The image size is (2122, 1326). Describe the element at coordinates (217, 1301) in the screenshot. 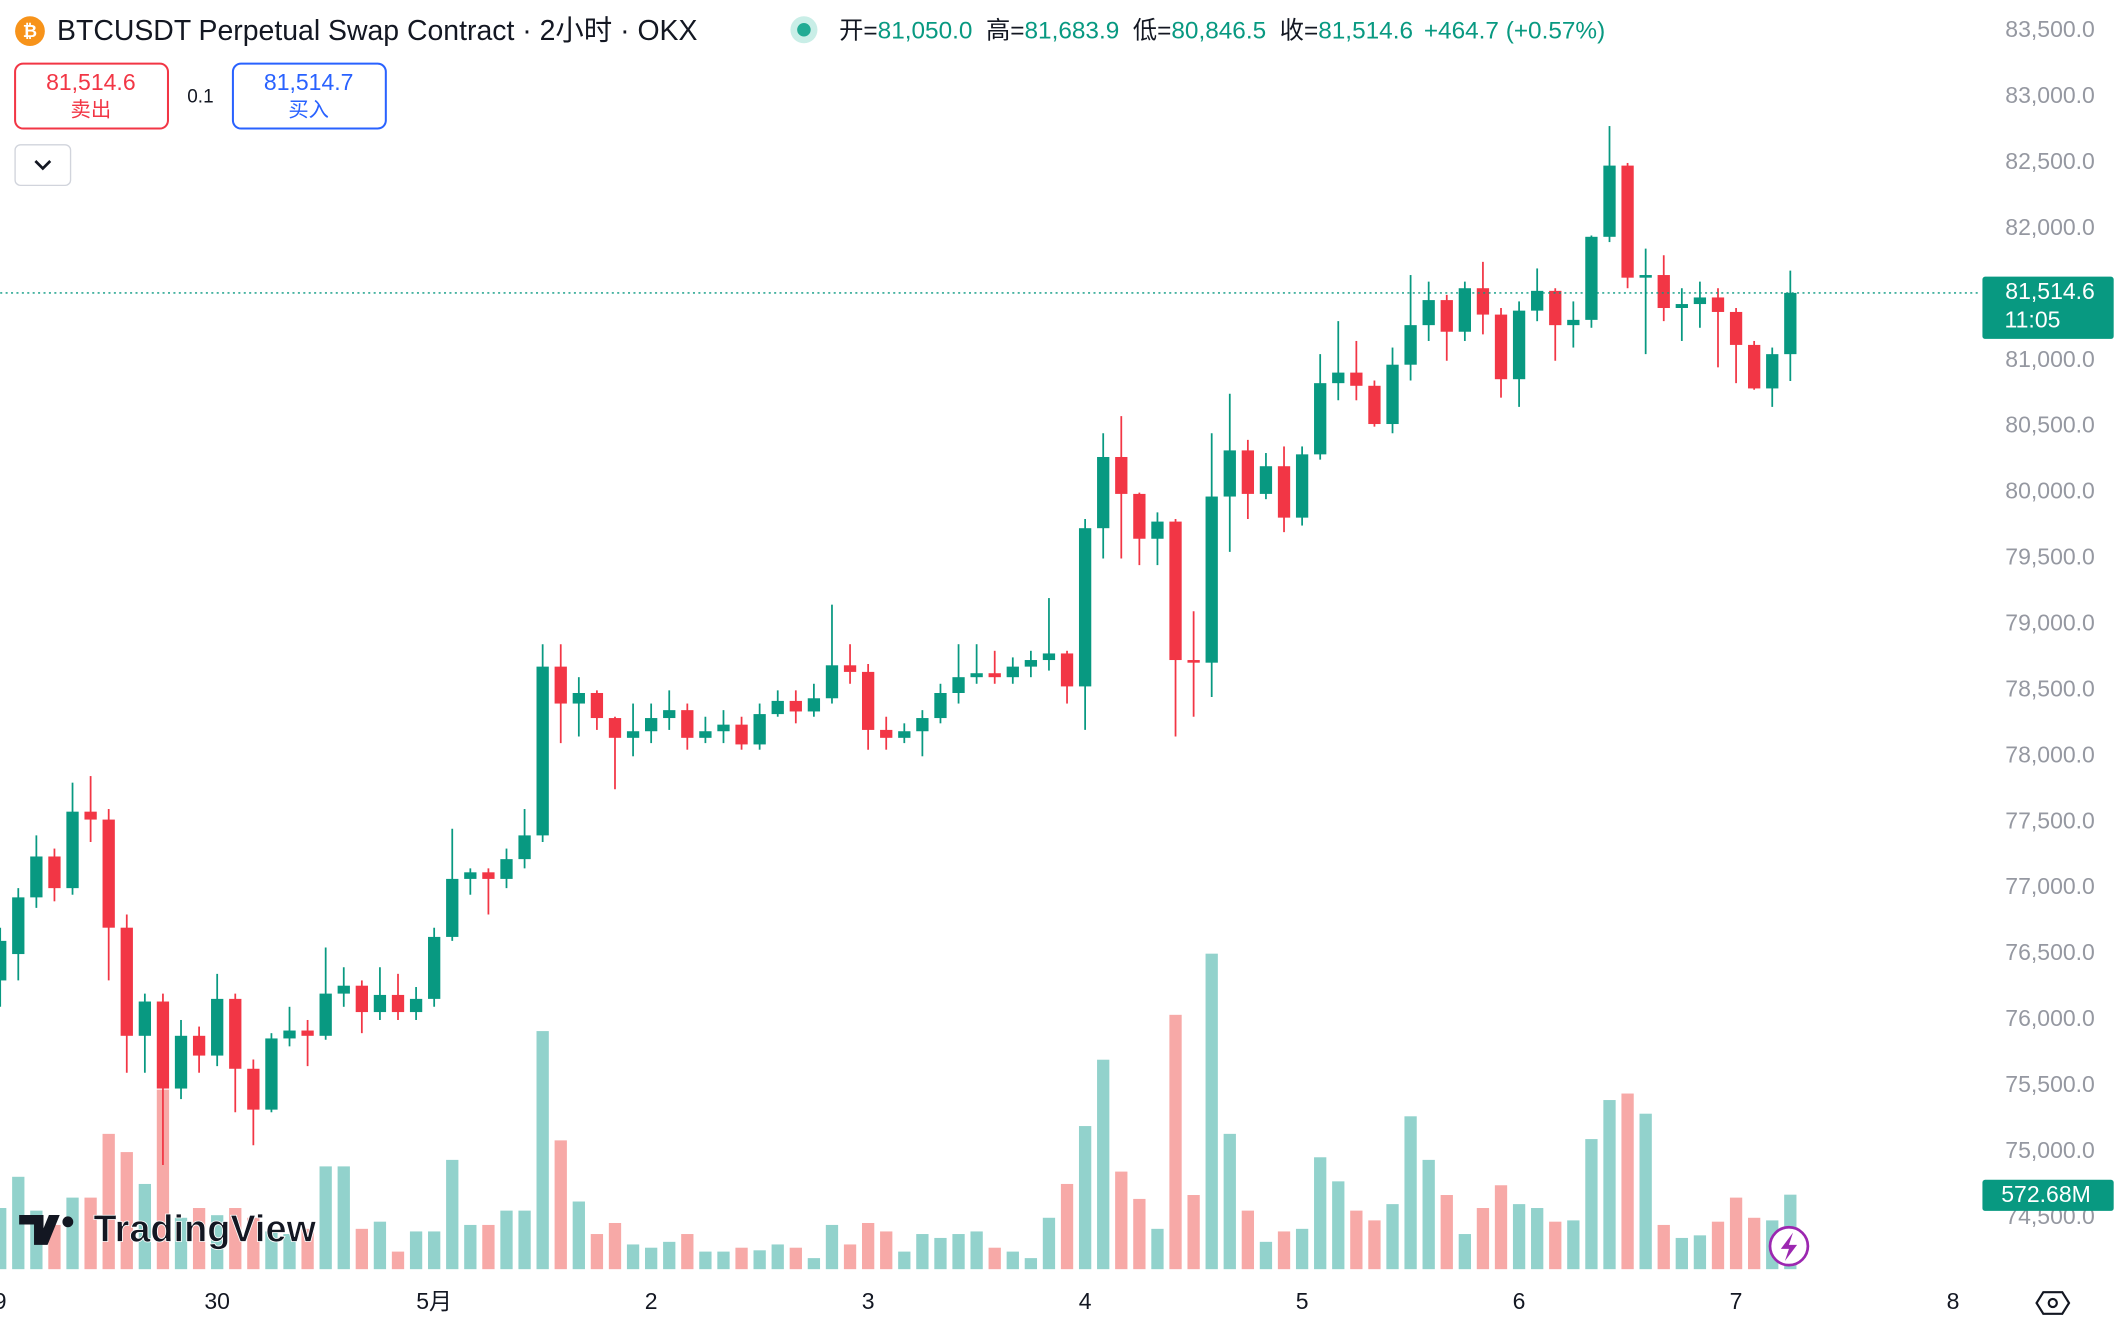

I see `x-tick-label: 30` at that location.